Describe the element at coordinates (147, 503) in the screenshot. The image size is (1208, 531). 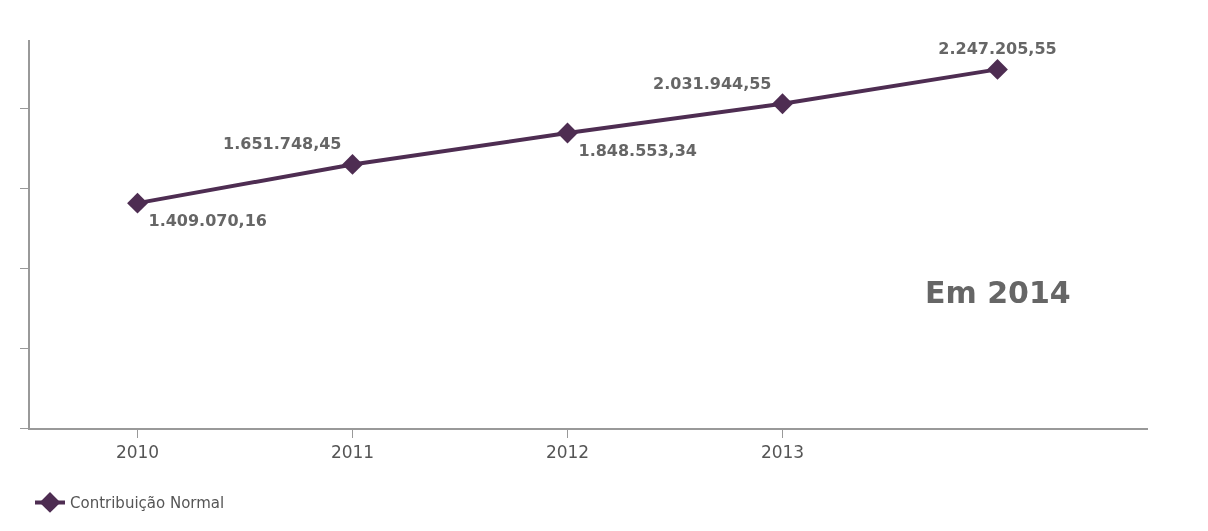
I see `legend-label: Contribuição Normal` at that location.